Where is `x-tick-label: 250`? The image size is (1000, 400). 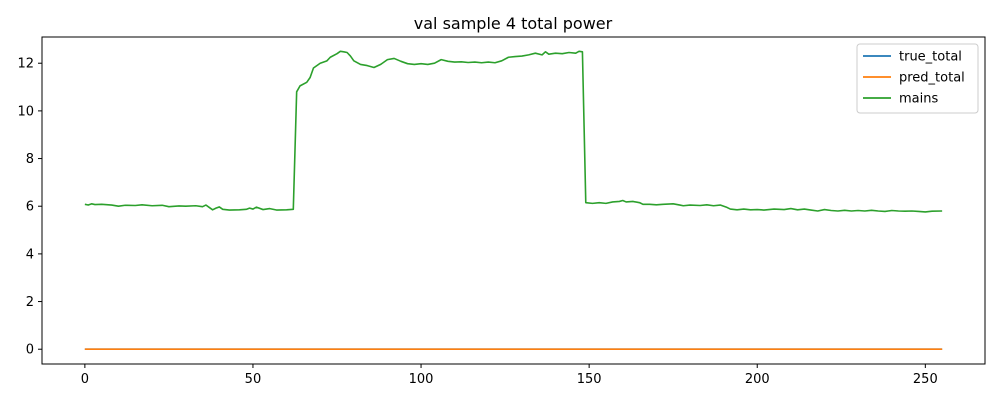 x-tick-label: 250 is located at coordinates (925, 379).